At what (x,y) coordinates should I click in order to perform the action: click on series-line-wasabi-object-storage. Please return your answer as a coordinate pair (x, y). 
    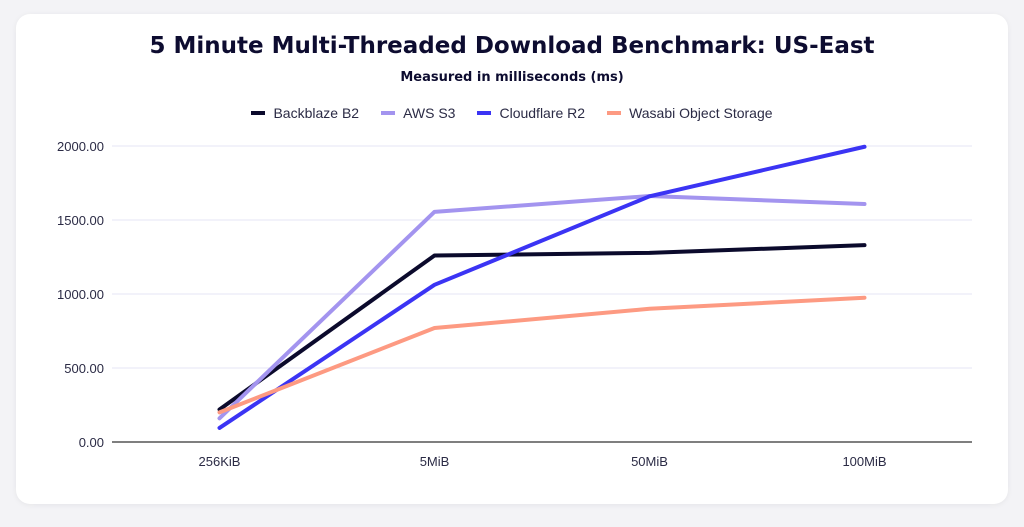
    Looking at the image, I should click on (542, 355).